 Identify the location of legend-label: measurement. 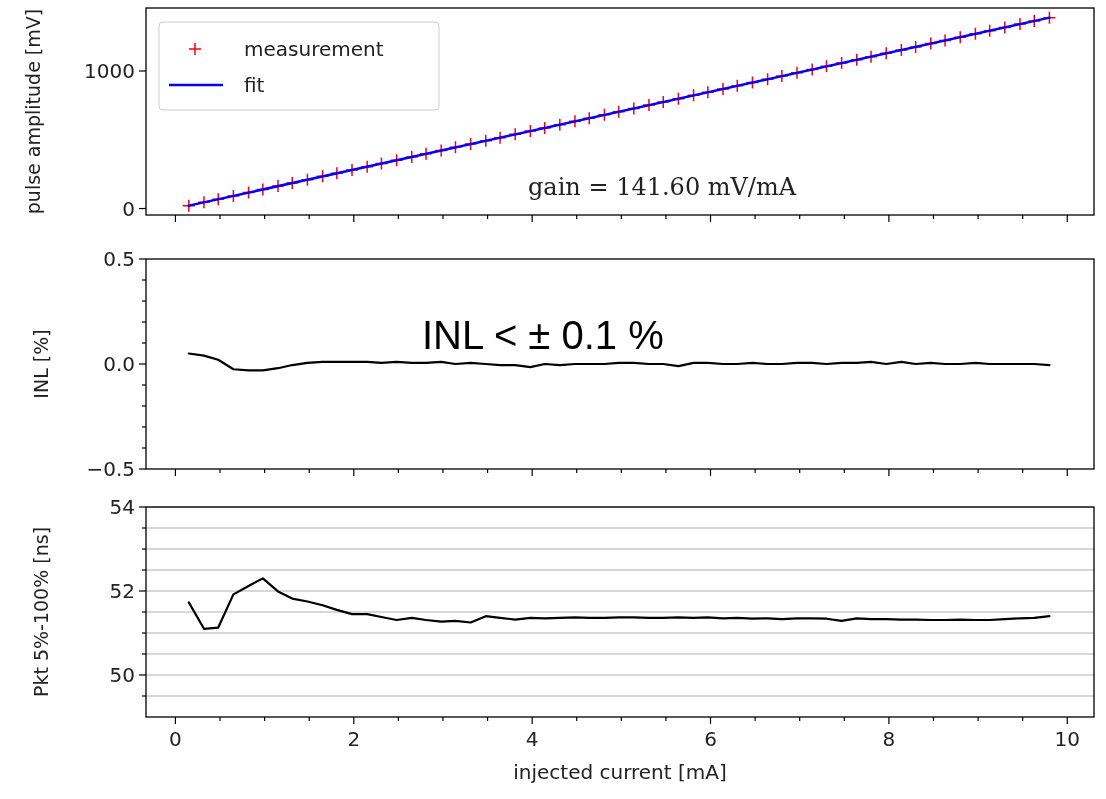
(314, 49).